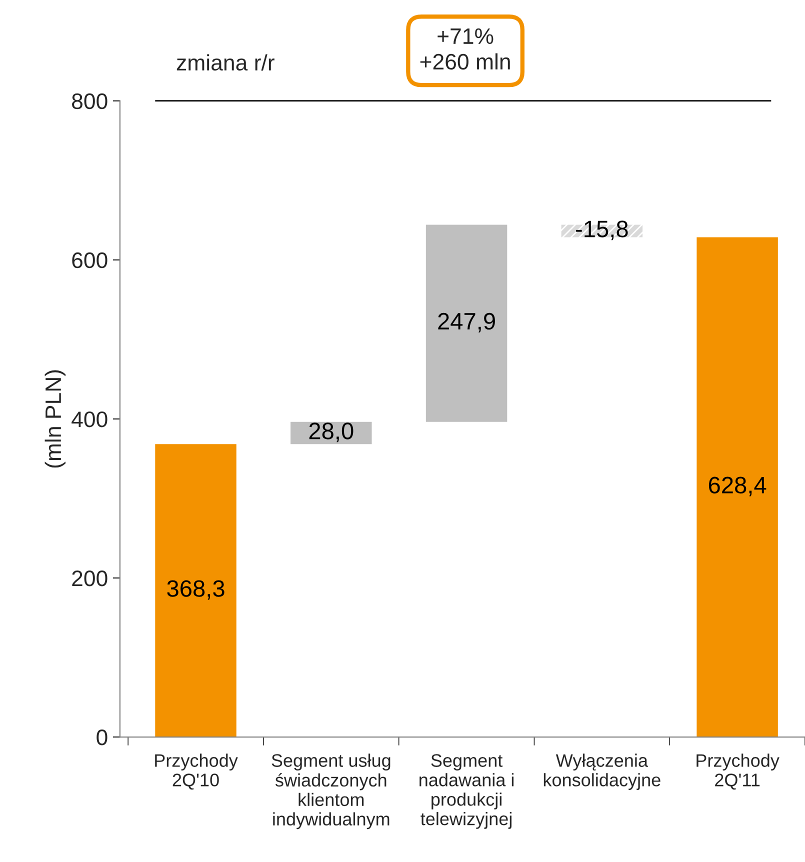 The height and width of the screenshot is (862, 805). What do you see at coordinates (90, 101) in the screenshot?
I see `y-tick-label: 800` at bounding box center [90, 101].